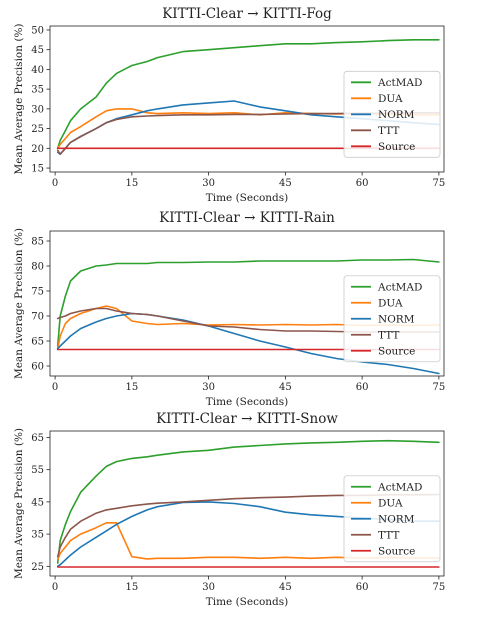 This screenshot has height=617, width=480. What do you see at coordinates (247, 419) in the screenshot?
I see `chart-title: KITTI-Clear → KITTI-Snow` at bounding box center [247, 419].